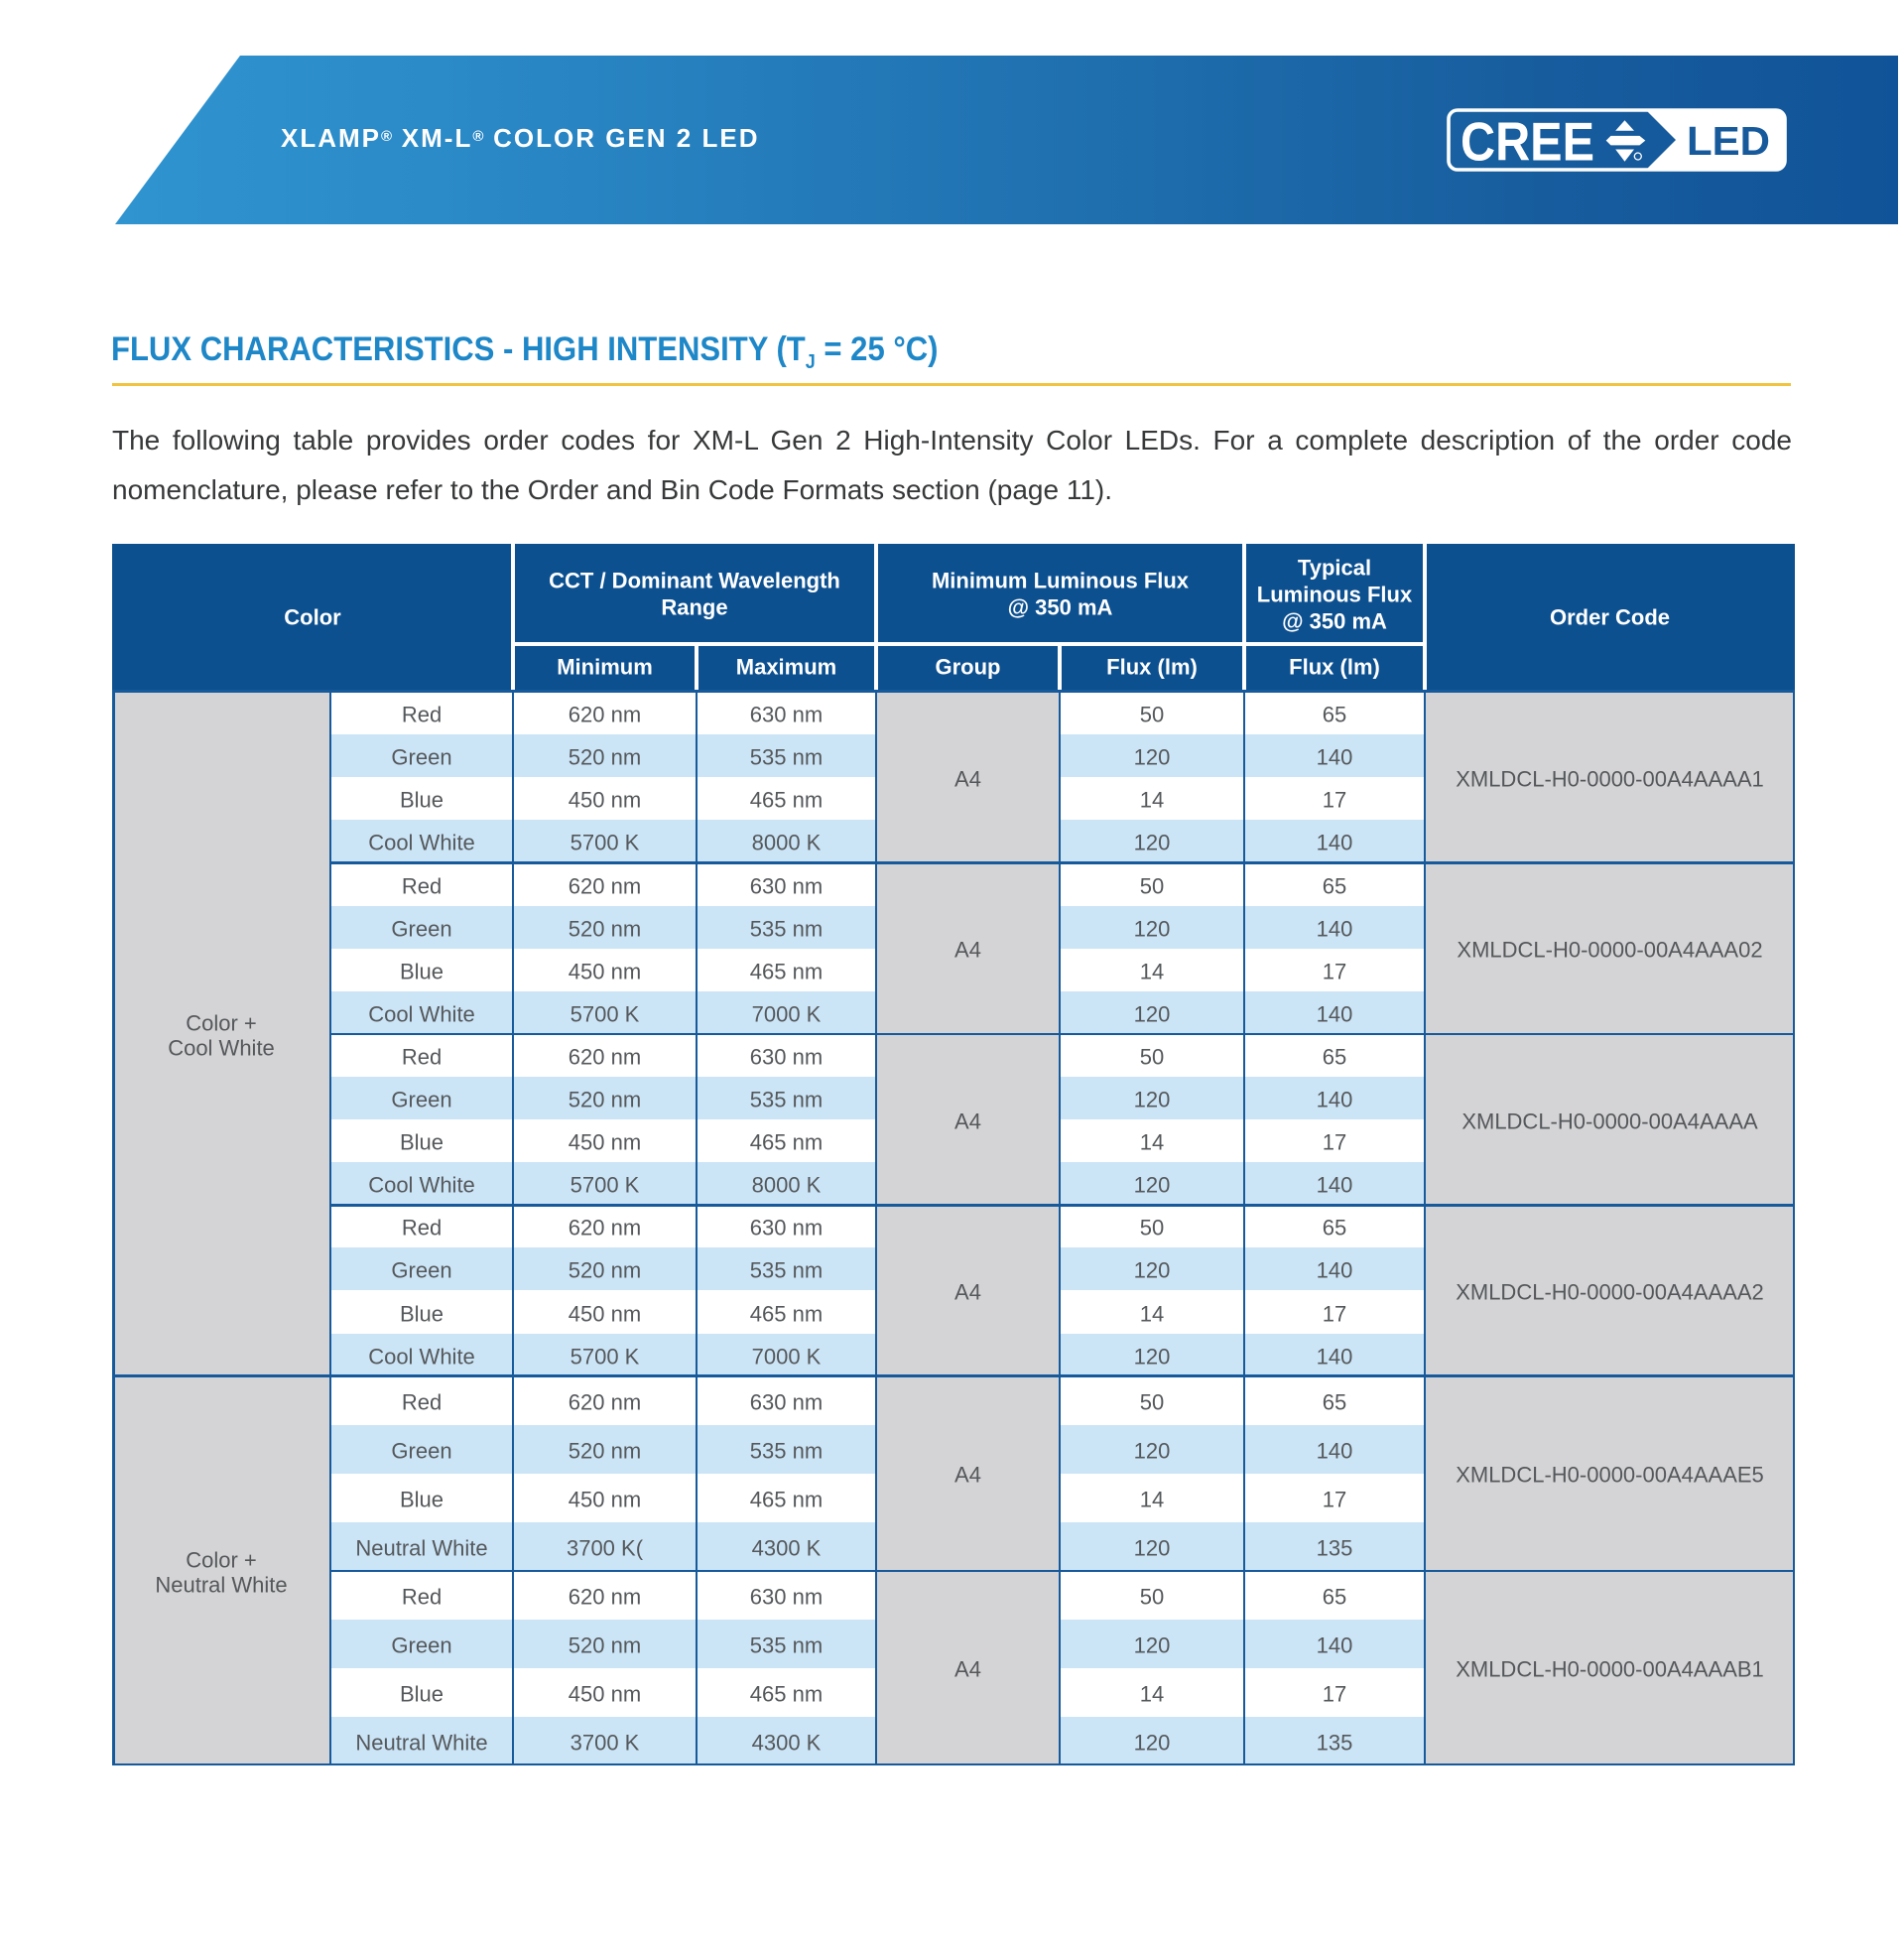  I want to click on svg-text: CREE, so click(1527, 142).